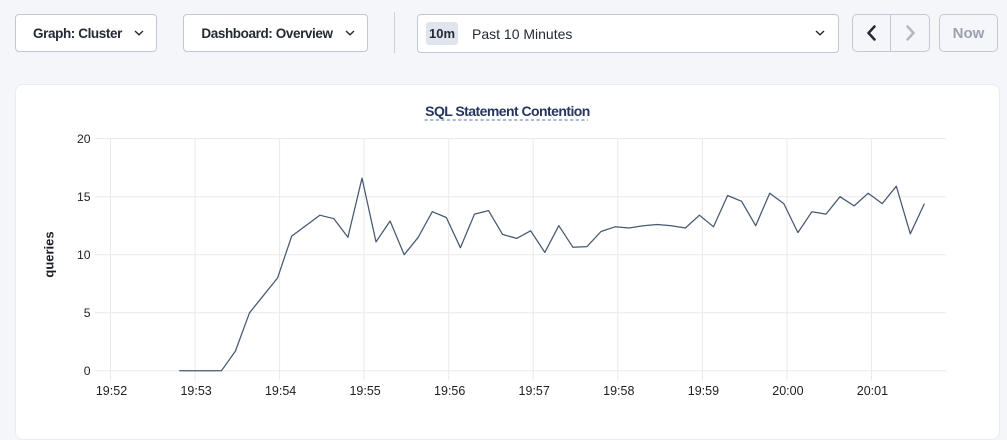 This screenshot has height=440, width=1007. Describe the element at coordinates (87, 313) in the screenshot. I see `svg-text: 5` at that location.